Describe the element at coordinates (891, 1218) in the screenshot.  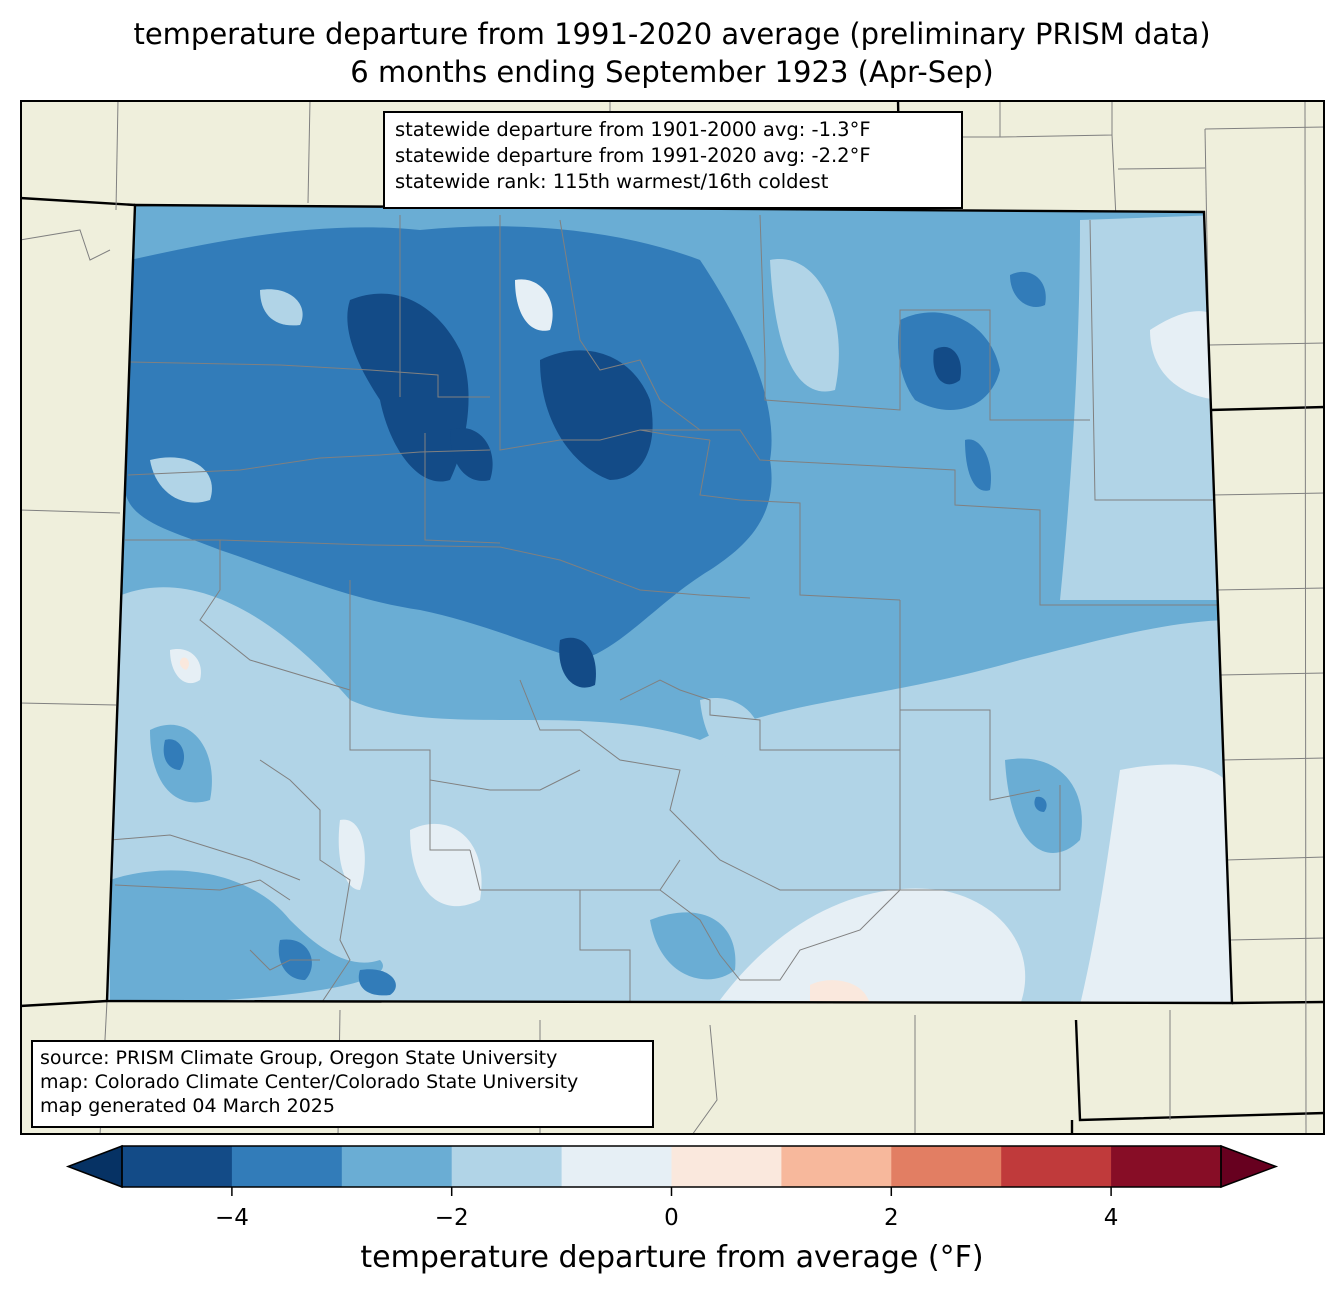
I see `colorbar-tick-label: 2` at that location.